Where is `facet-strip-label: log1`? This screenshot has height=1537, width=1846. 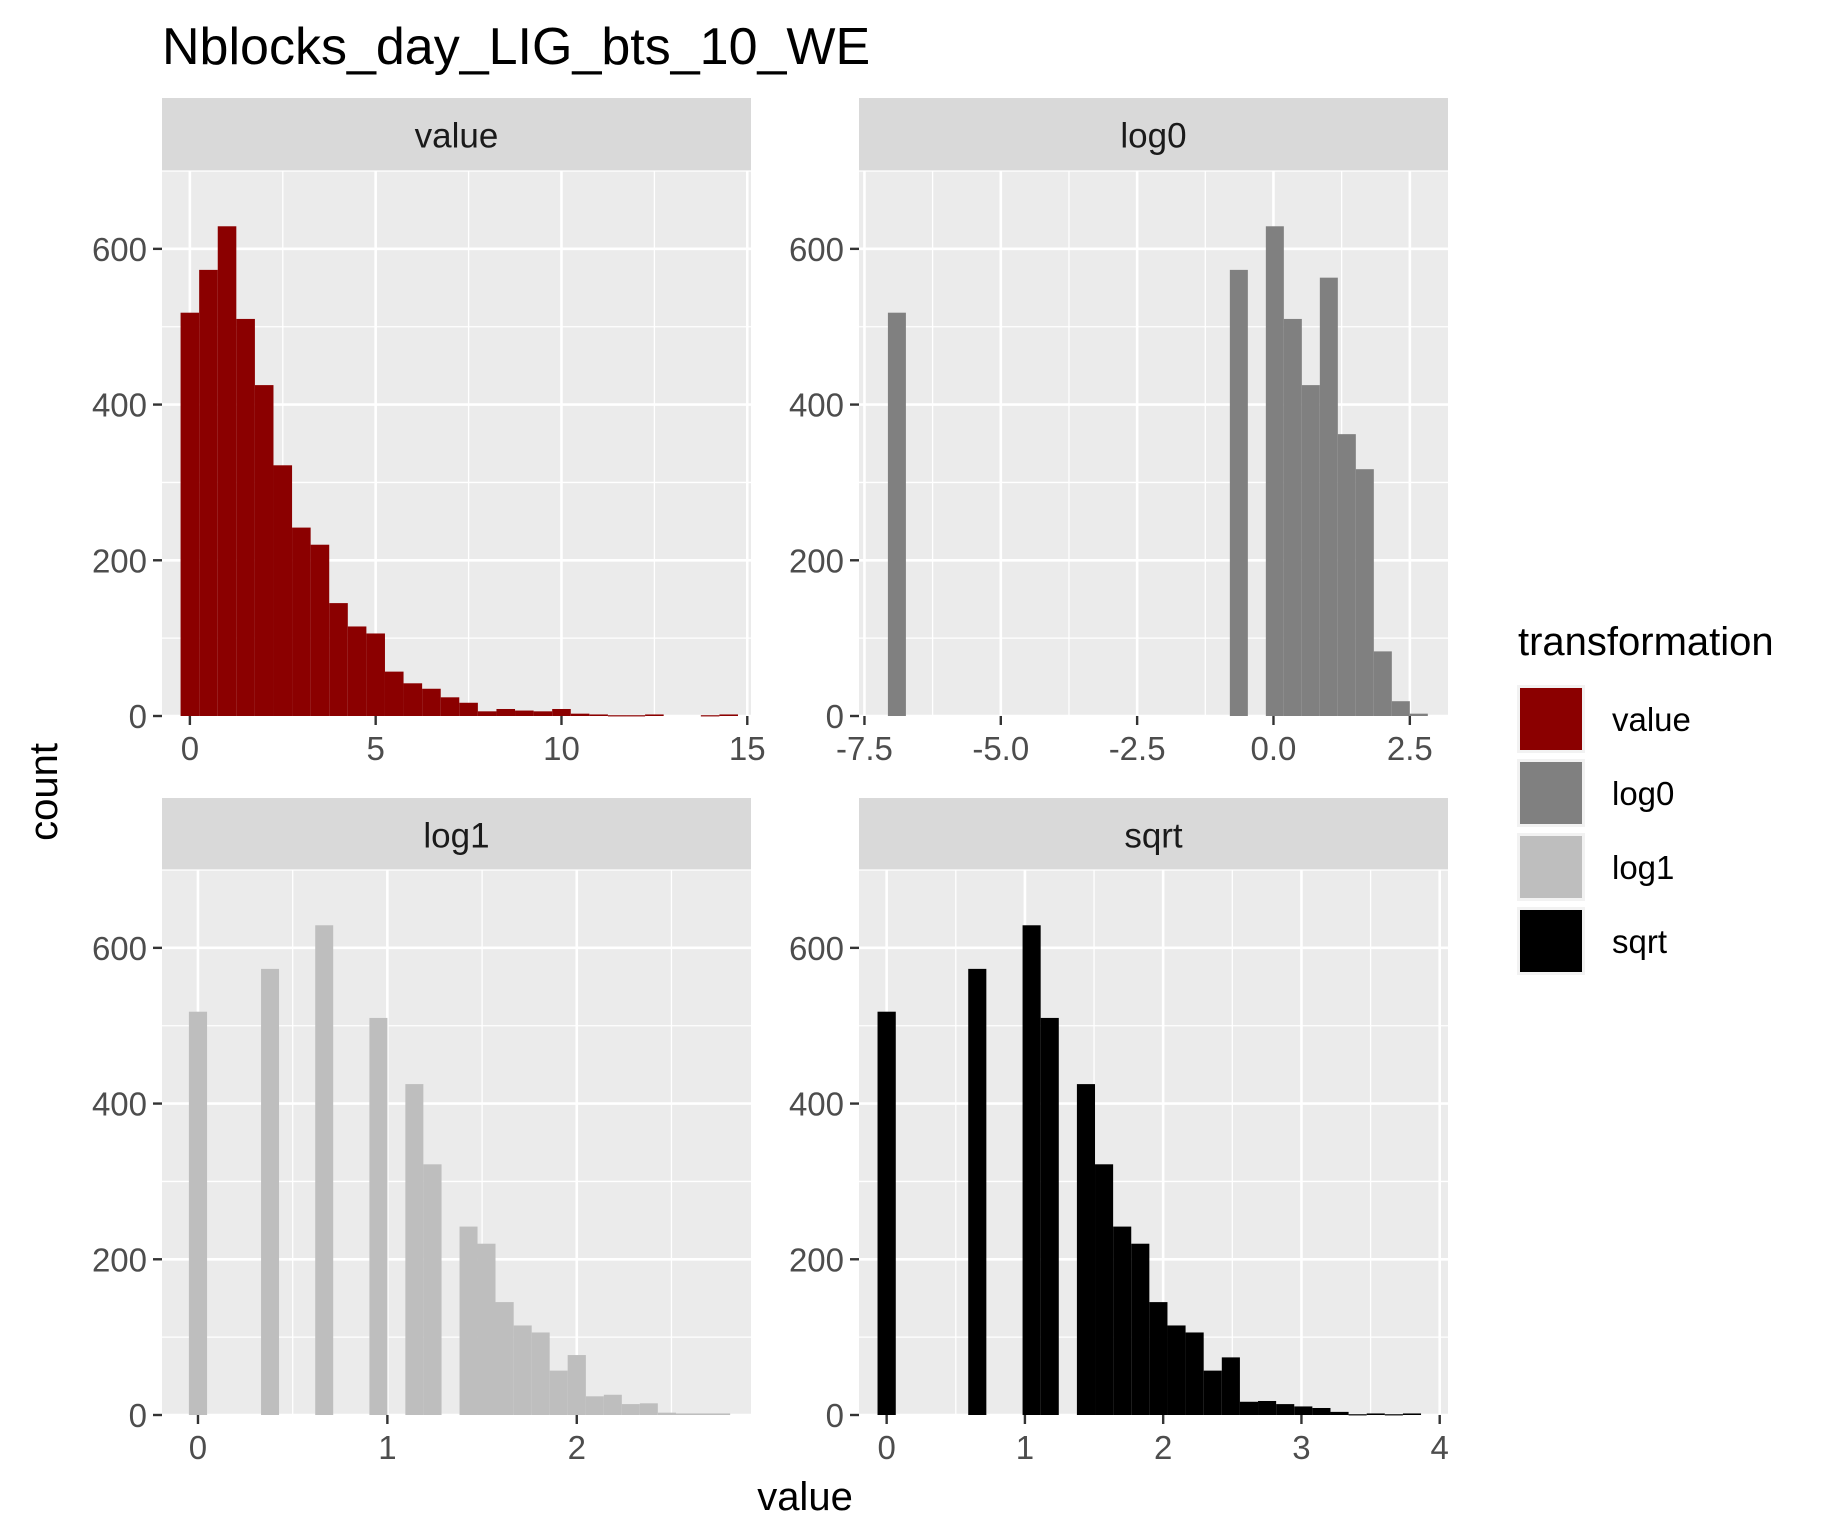
facet-strip-label: log1 is located at coordinates (456, 836).